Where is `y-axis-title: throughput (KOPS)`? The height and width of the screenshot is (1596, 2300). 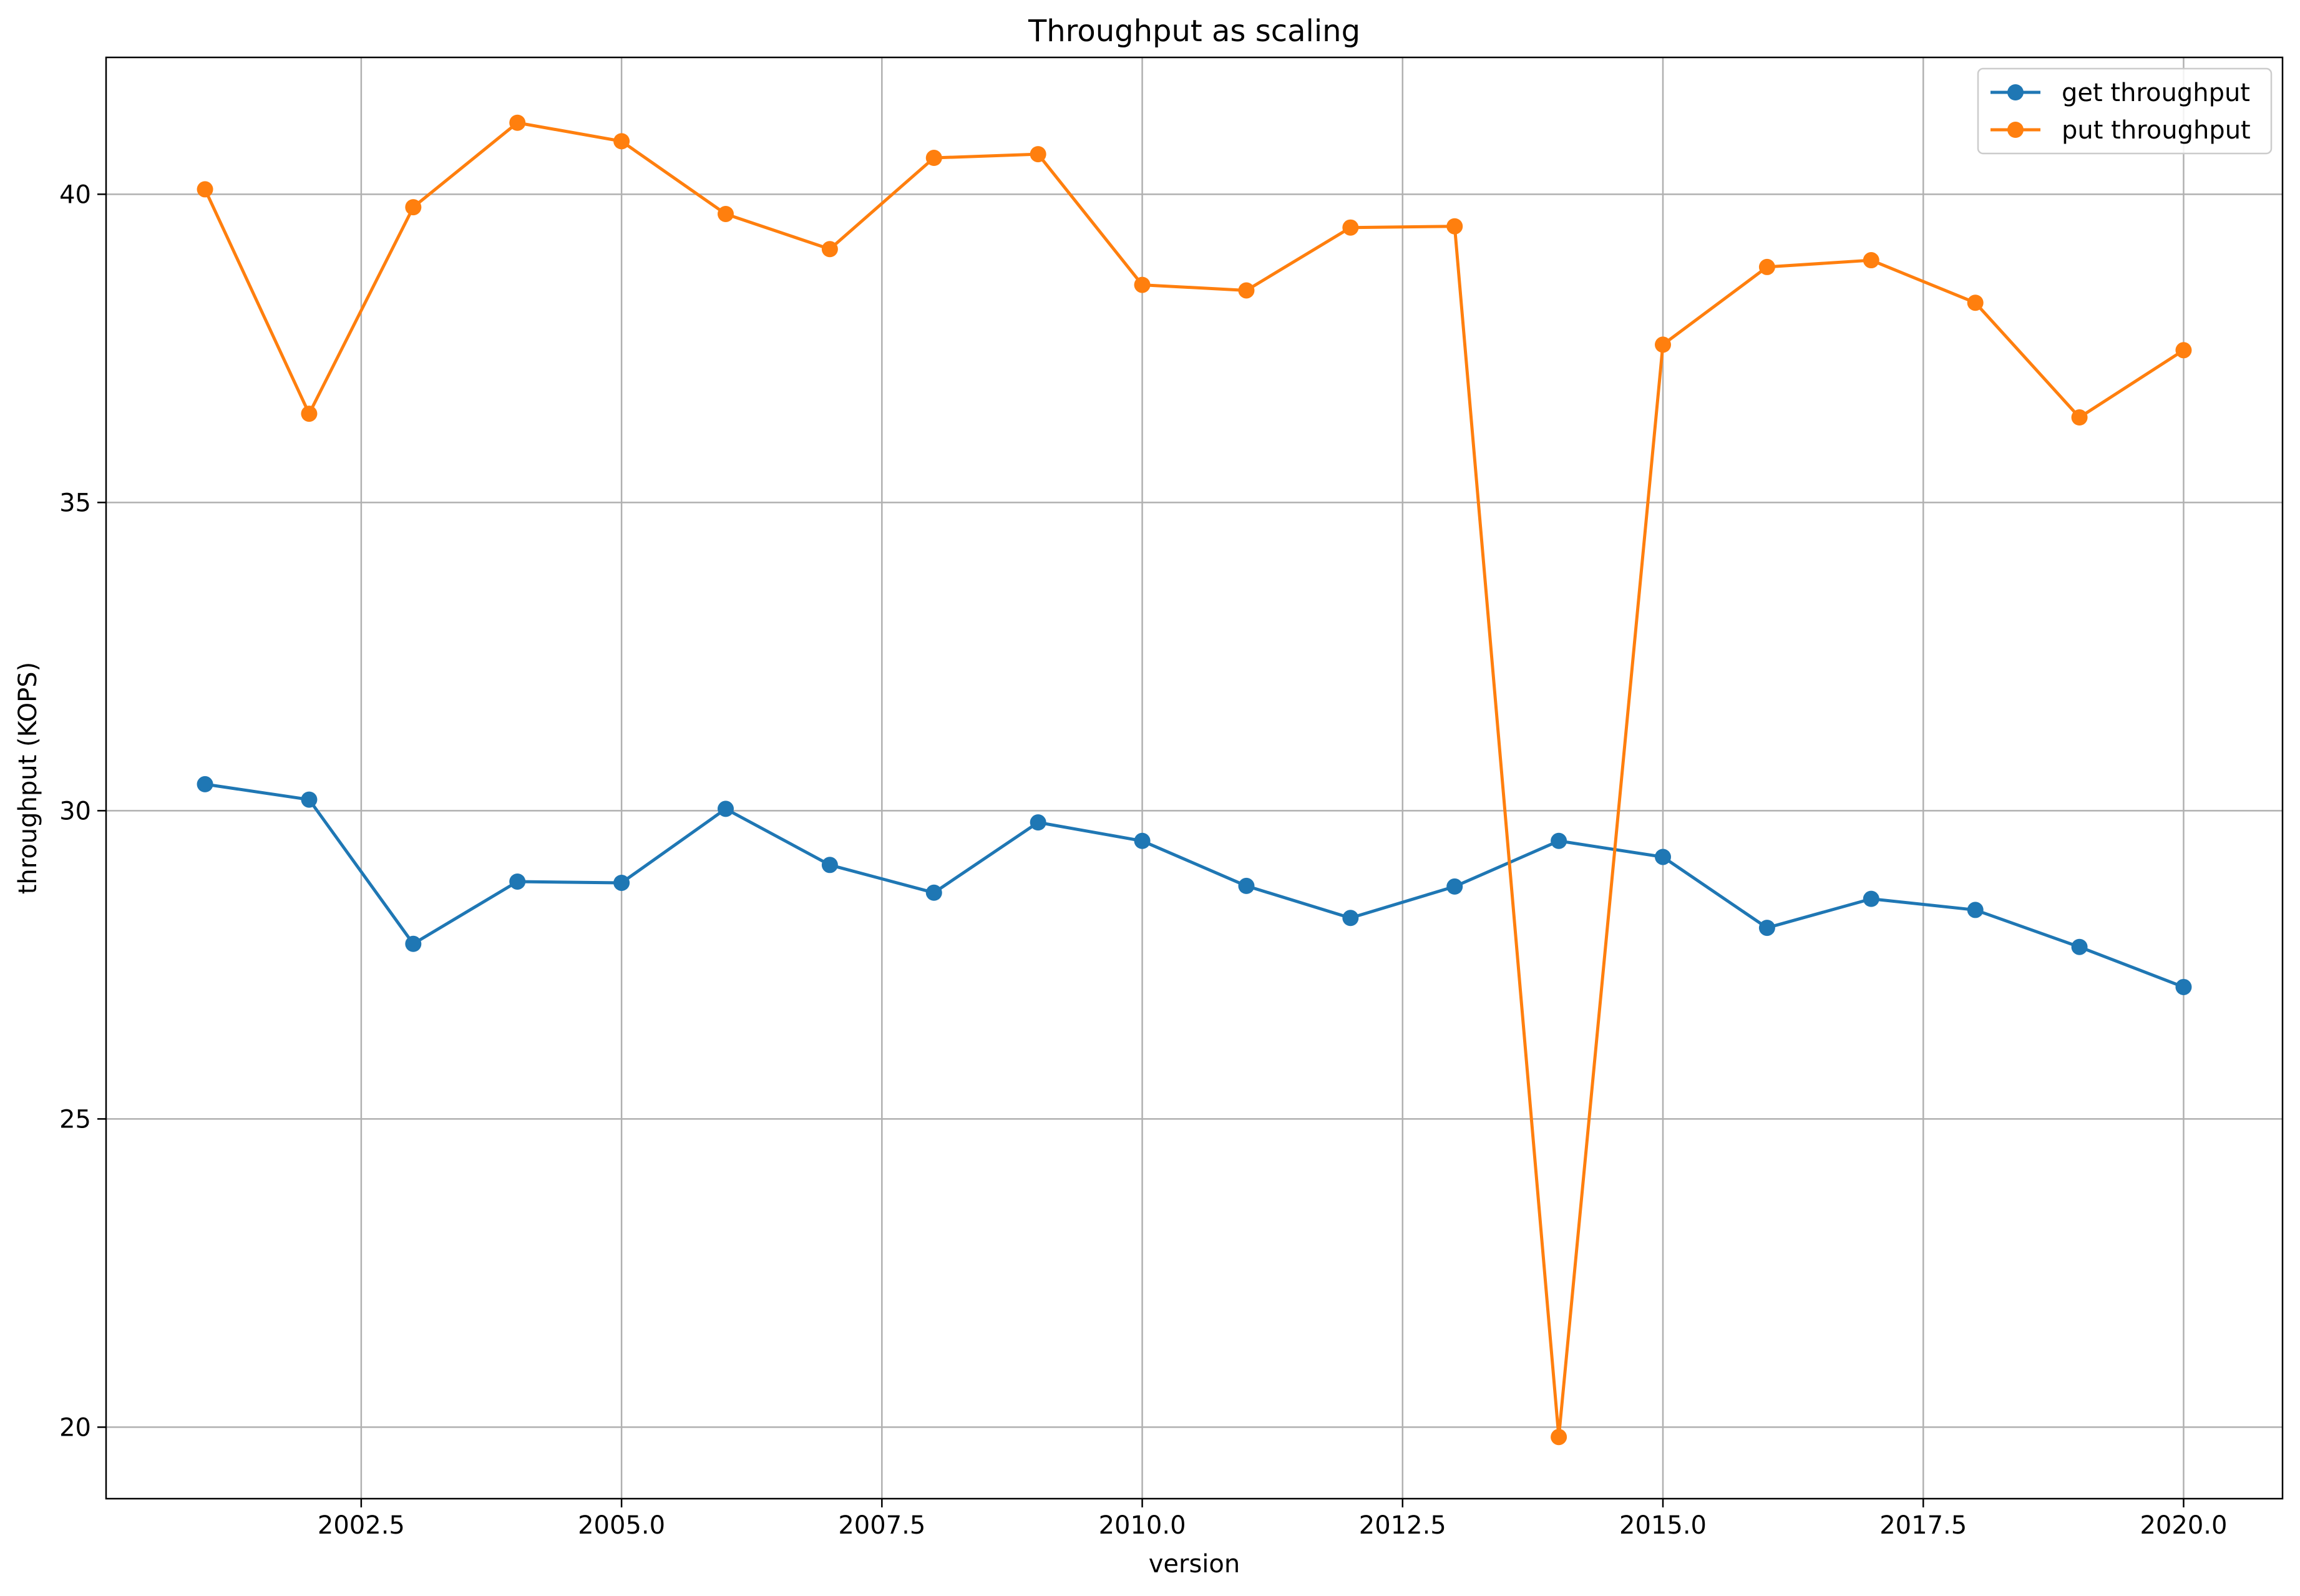 y-axis-title: throughput (KOPS) is located at coordinates (28, 778).